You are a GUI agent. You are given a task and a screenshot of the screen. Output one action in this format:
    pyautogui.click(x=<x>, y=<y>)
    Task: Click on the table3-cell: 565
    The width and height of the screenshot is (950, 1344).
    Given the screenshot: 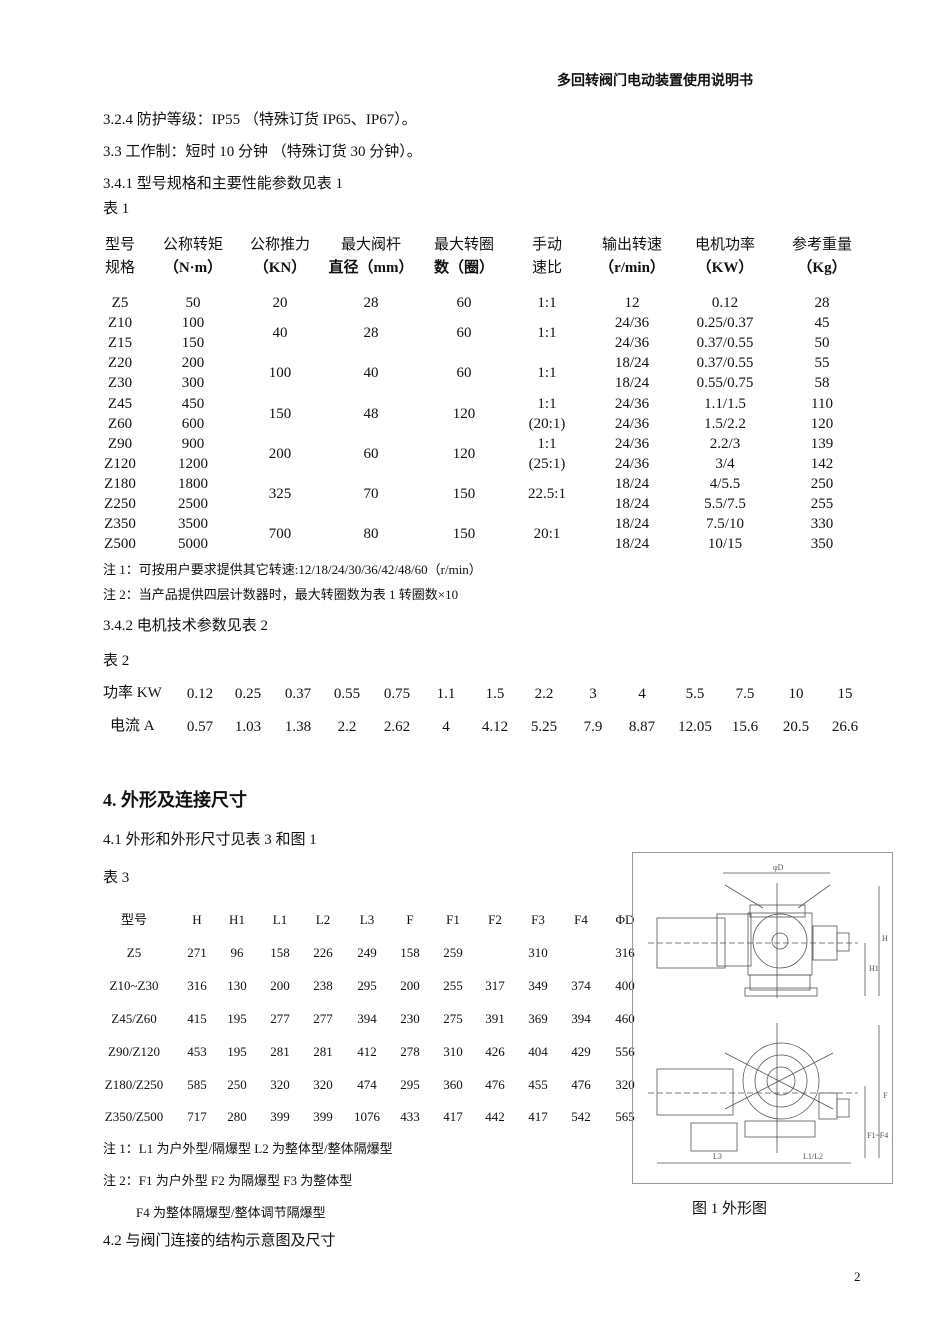 What is the action you would take?
    pyautogui.click(x=625, y=1116)
    